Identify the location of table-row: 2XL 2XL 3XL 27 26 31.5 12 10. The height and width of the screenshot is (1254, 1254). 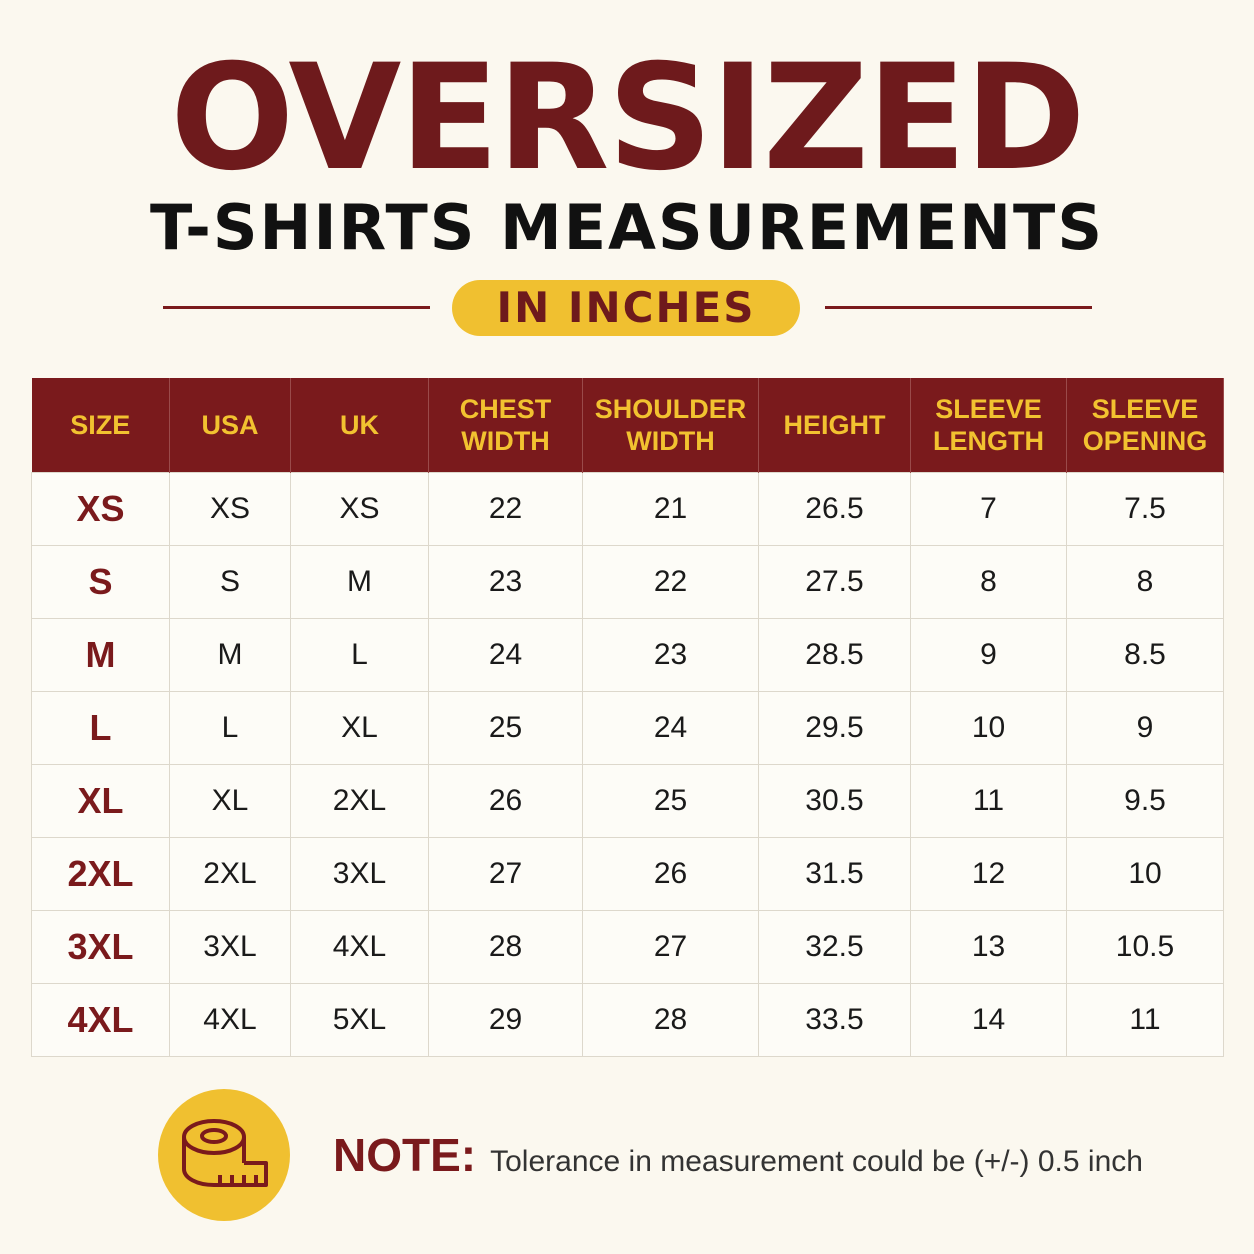
(627, 874).